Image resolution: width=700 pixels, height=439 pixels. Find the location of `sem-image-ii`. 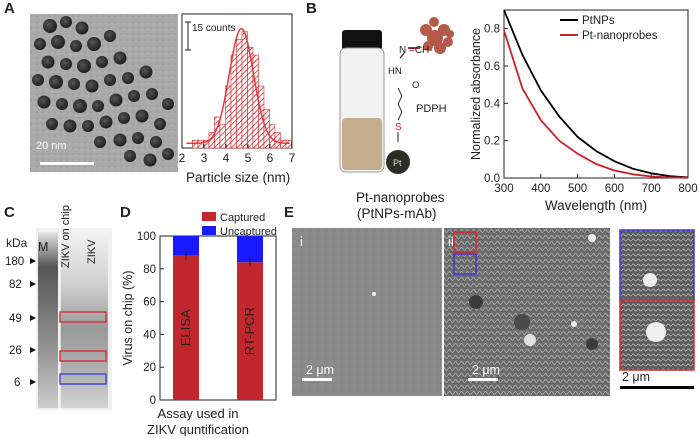

sem-image-ii is located at coordinates (527, 312).